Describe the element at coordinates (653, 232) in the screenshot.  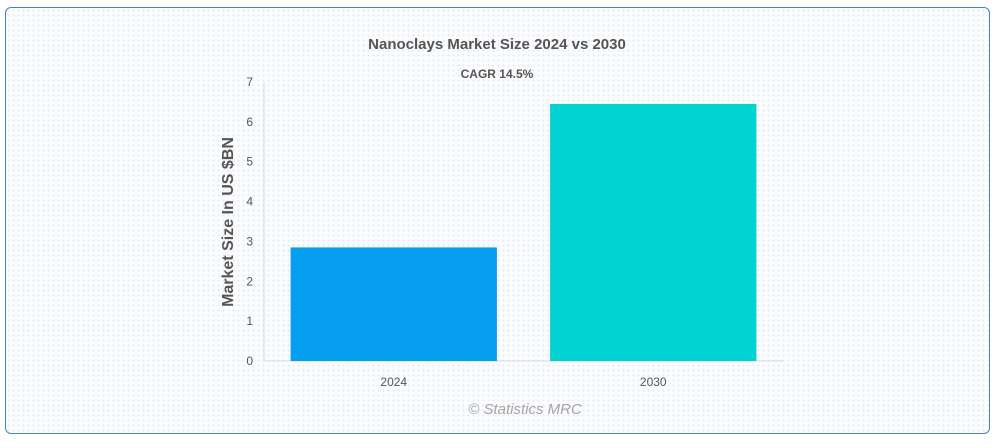
I see `bar-2030` at that location.